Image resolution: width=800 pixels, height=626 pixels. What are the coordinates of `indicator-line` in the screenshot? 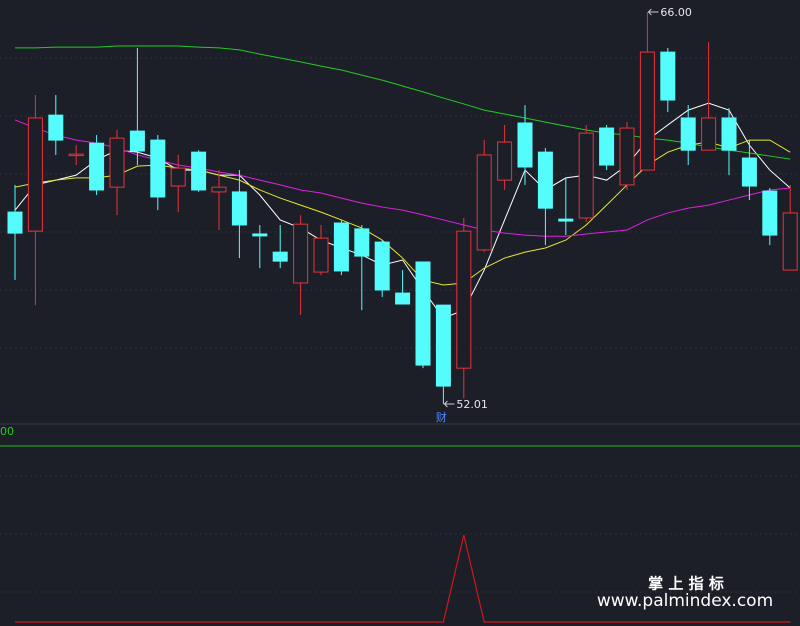 It's located at (403, 578).